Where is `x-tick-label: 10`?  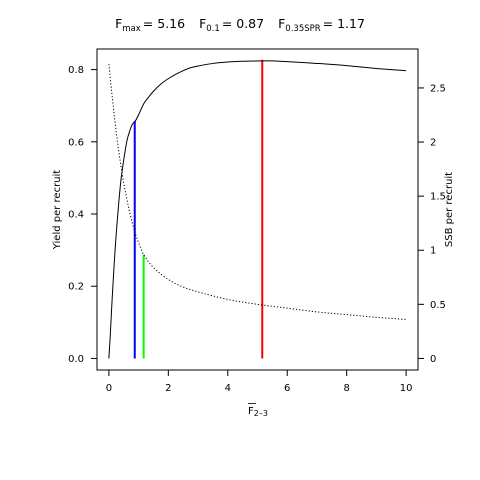
x-tick-label: 10 is located at coordinates (406, 388).